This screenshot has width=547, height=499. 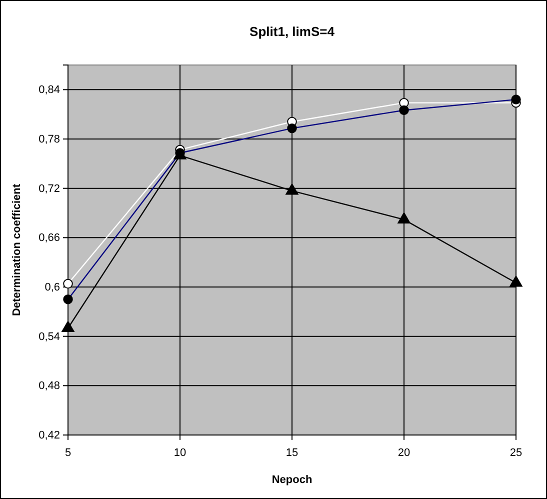 What do you see at coordinates (404, 453) in the screenshot?
I see `x-tick-label: 20` at bounding box center [404, 453].